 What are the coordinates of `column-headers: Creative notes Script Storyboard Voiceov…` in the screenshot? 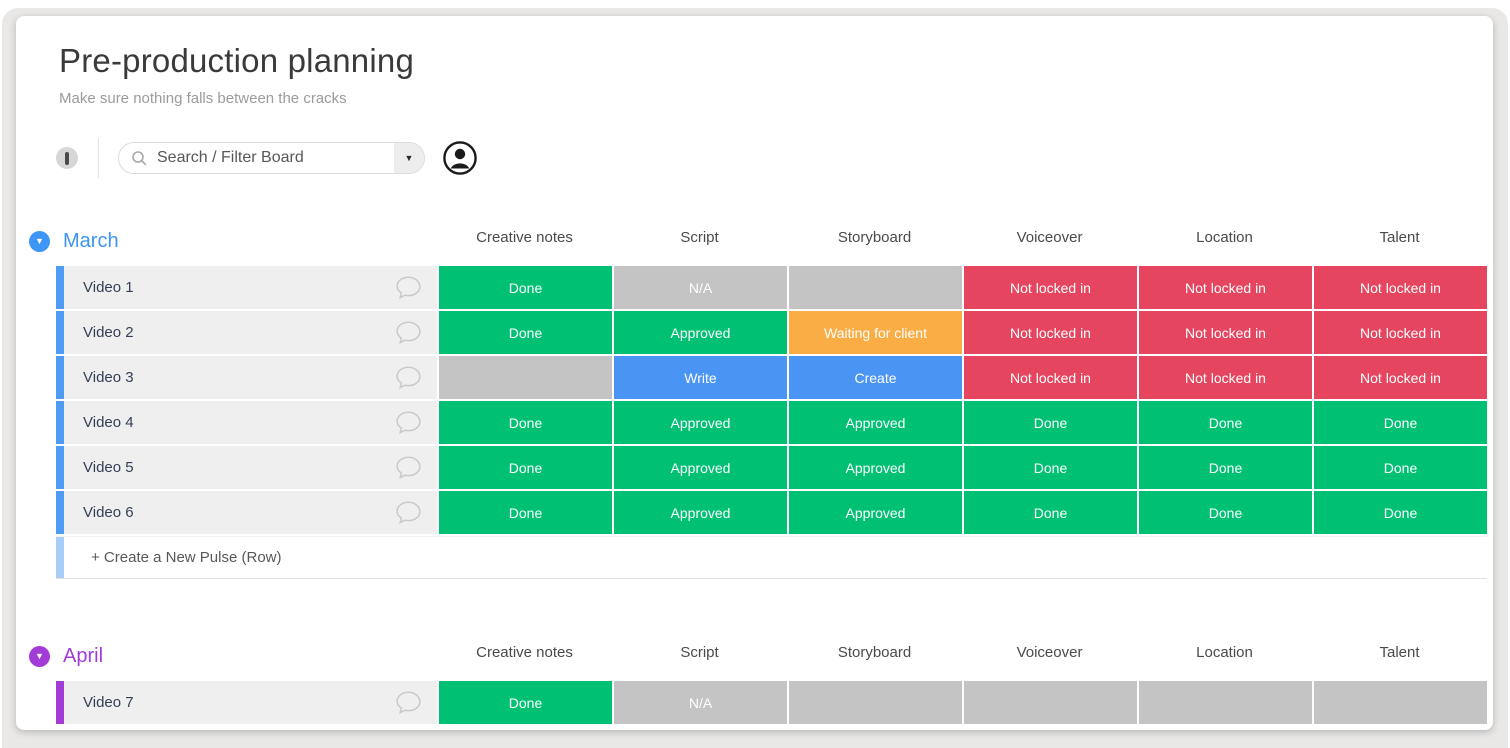 It's located at (962, 652).